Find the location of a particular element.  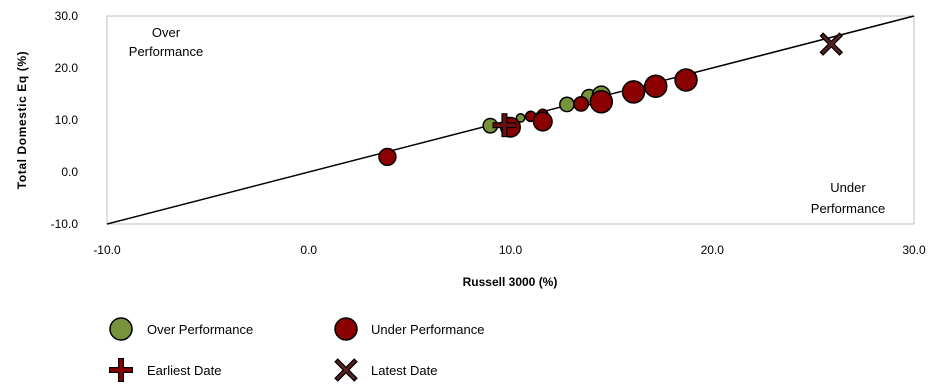

latest-date-marker is located at coordinates (831, 44).